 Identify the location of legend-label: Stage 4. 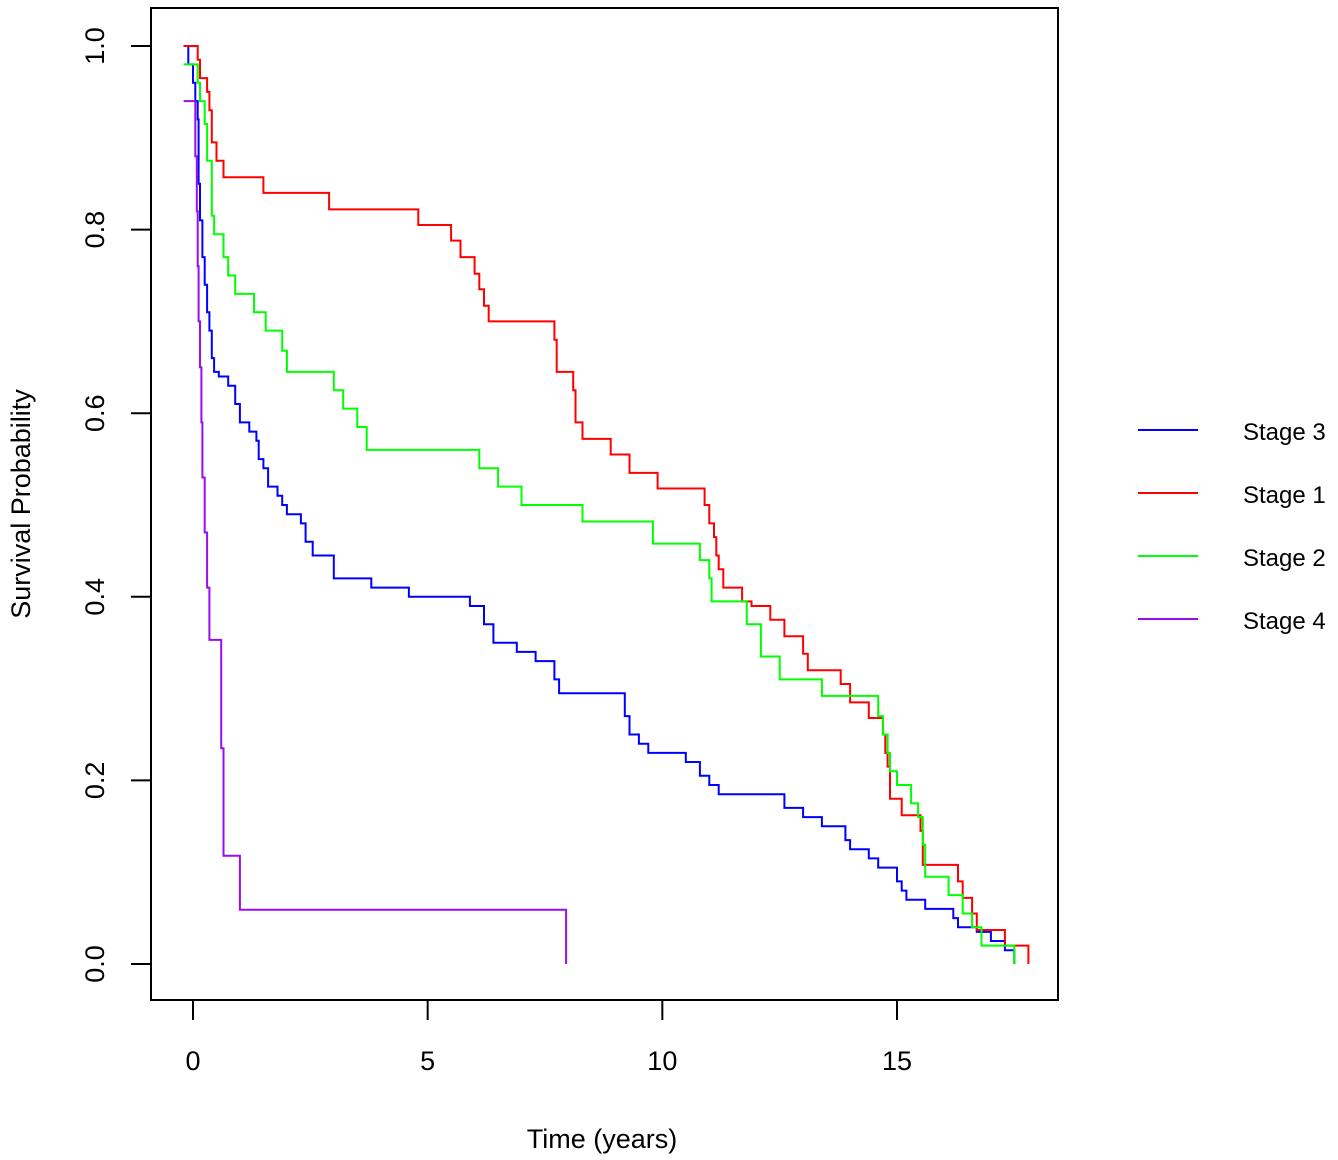
(1284, 621).